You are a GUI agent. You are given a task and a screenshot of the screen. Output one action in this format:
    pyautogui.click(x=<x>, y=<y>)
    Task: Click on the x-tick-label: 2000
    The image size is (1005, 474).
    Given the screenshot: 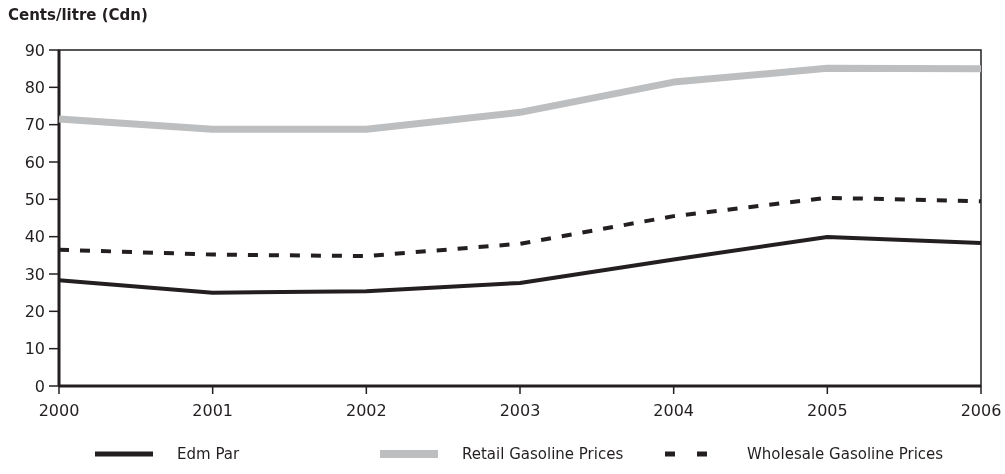 What is the action you would take?
    pyautogui.click(x=59, y=410)
    